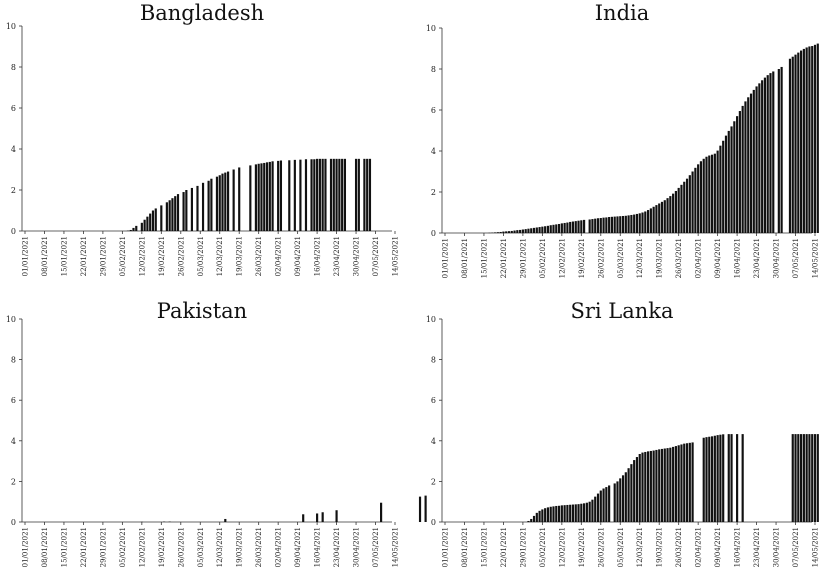 The image size is (819, 576). Describe the element at coordinates (181, 256) in the screenshot. I see `x-tick-label: 26/02/2021` at that location.